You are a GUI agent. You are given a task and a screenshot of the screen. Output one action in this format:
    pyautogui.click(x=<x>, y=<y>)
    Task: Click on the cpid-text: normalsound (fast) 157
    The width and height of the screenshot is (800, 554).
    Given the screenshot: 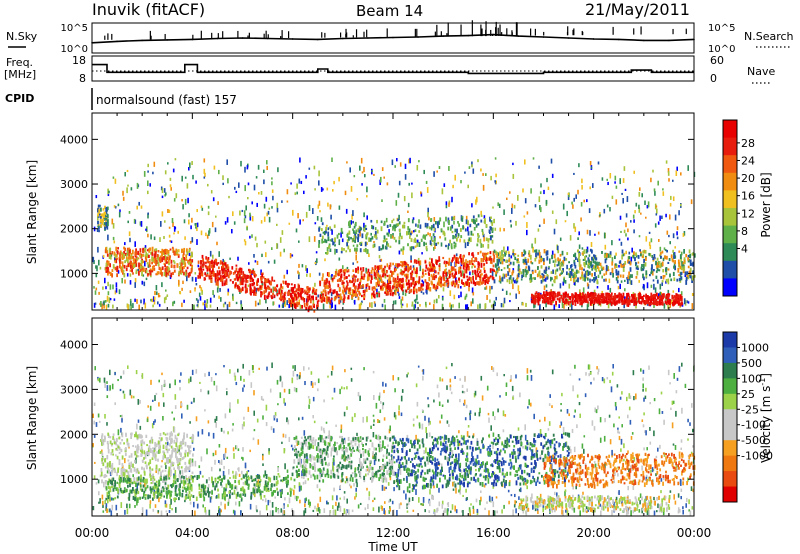 What is the action you would take?
    pyautogui.click(x=166, y=100)
    